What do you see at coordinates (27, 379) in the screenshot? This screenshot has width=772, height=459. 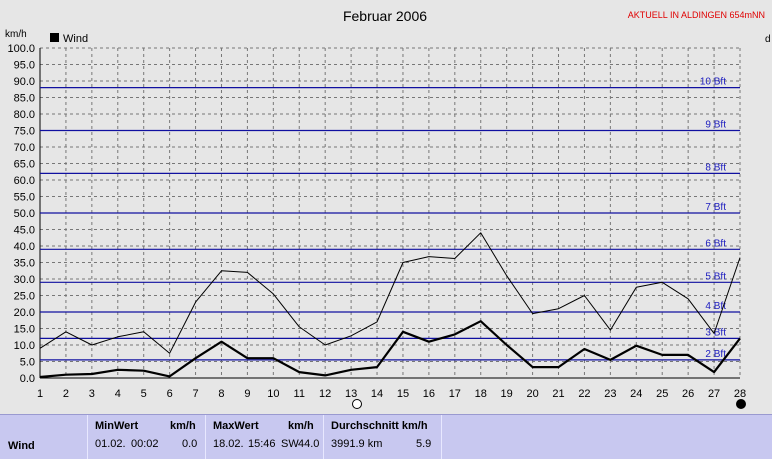 I see `y-tick-label: 0.0` at bounding box center [27, 379].